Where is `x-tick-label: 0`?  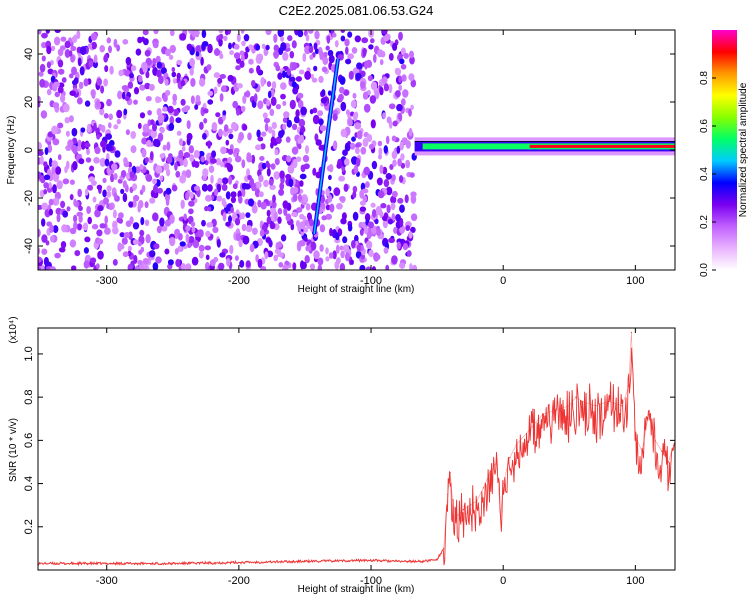 x-tick-label: 0 is located at coordinates (503, 581).